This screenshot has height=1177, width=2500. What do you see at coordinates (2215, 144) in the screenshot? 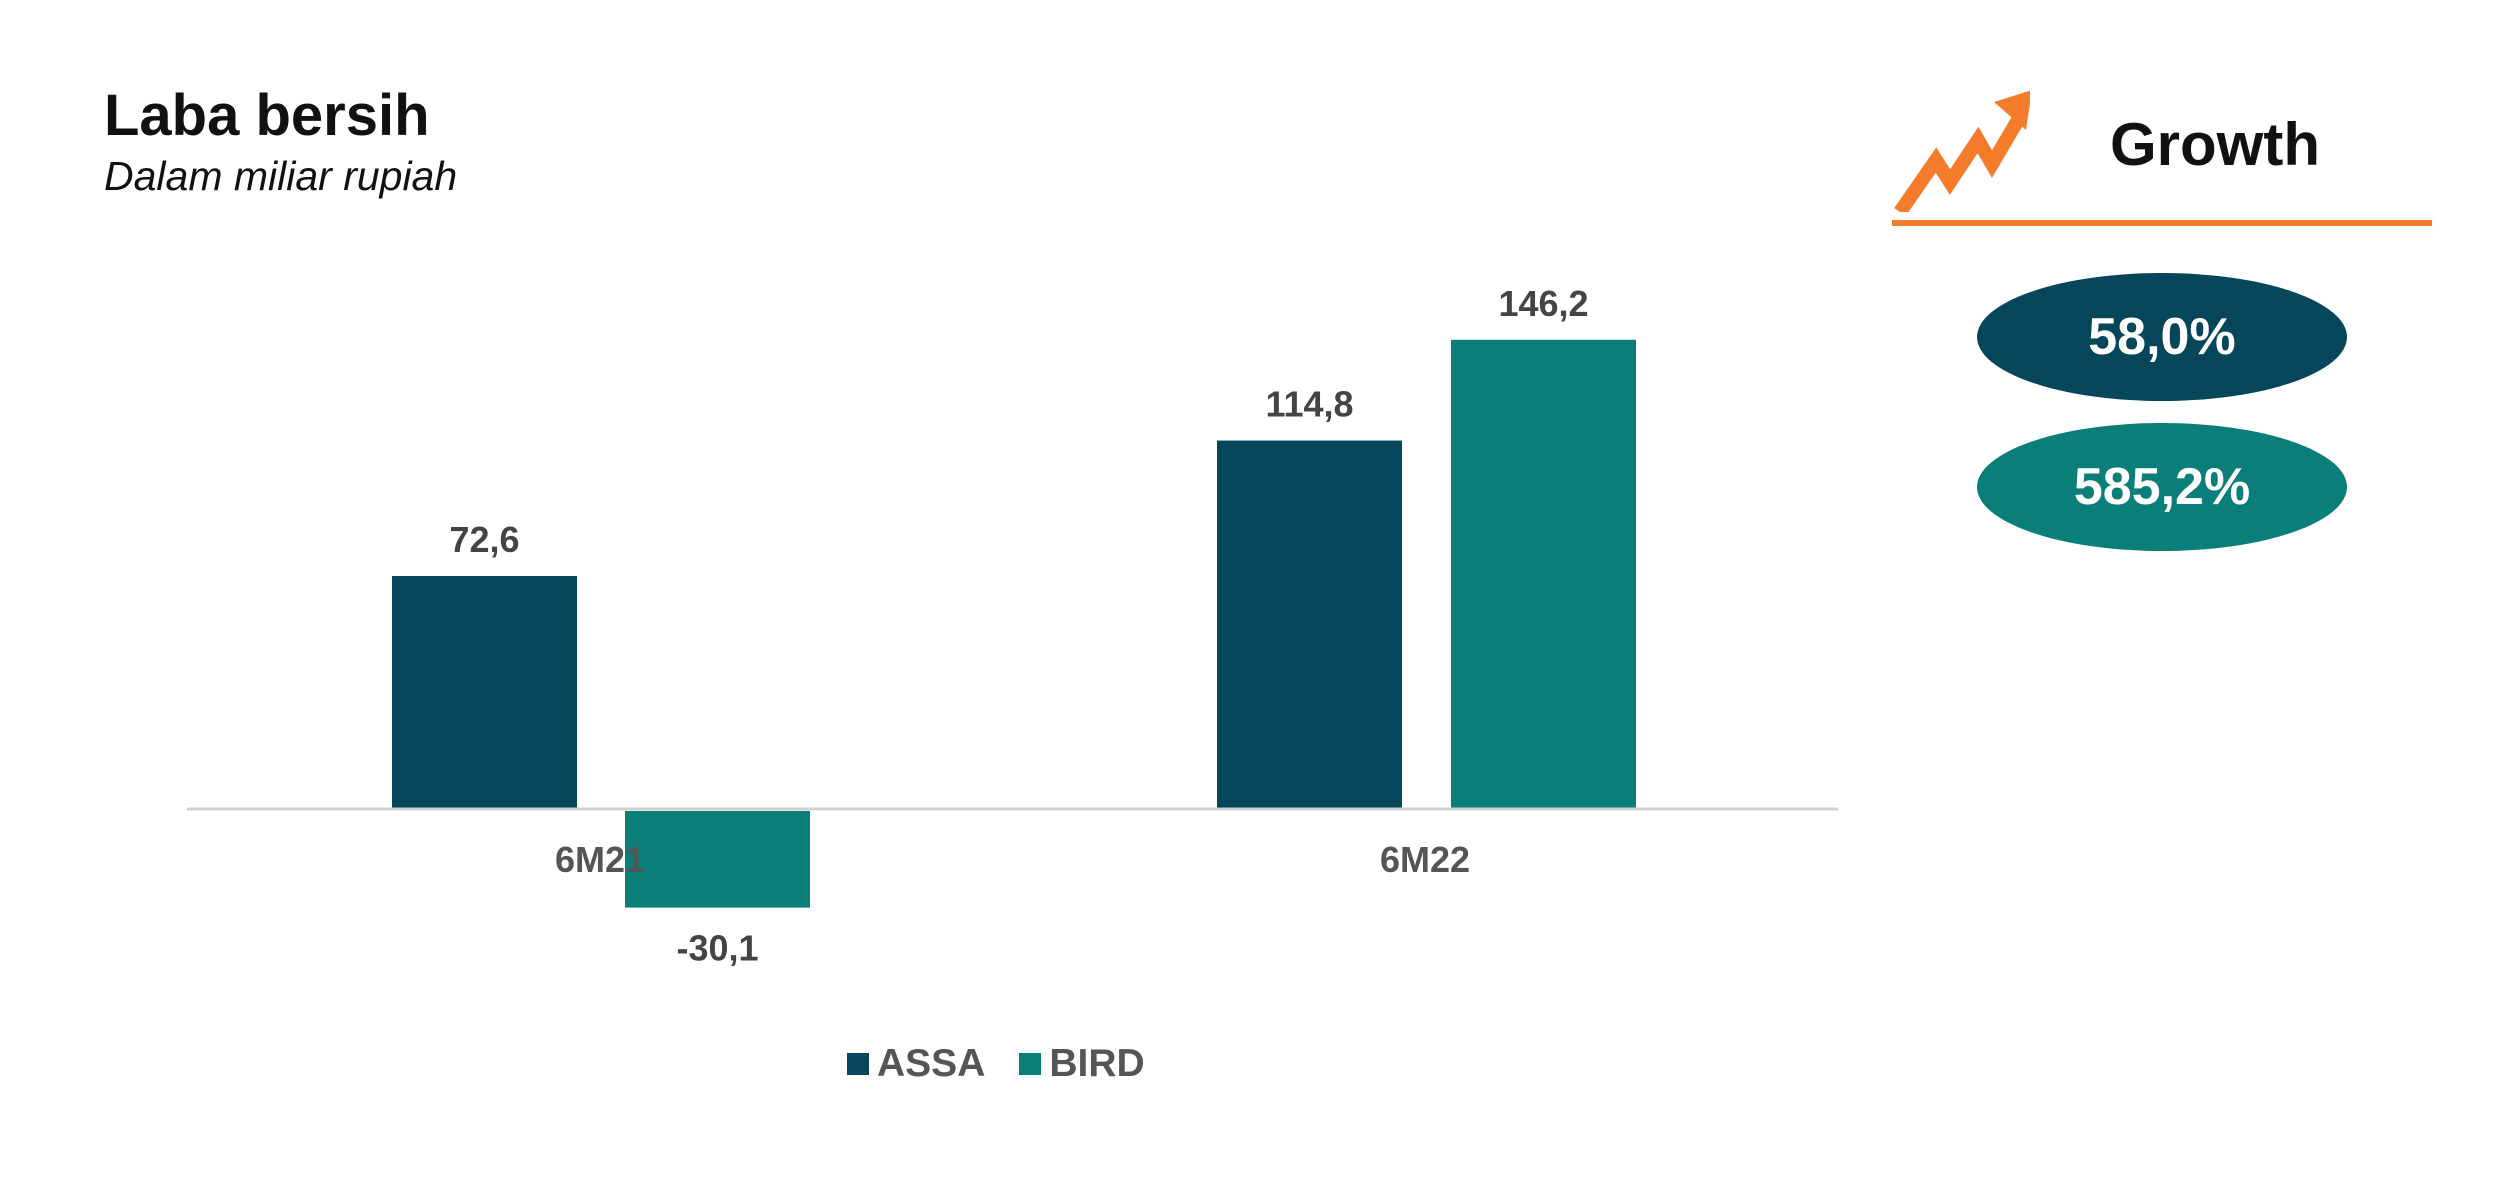
I see `growth-title: Growth` at bounding box center [2215, 144].